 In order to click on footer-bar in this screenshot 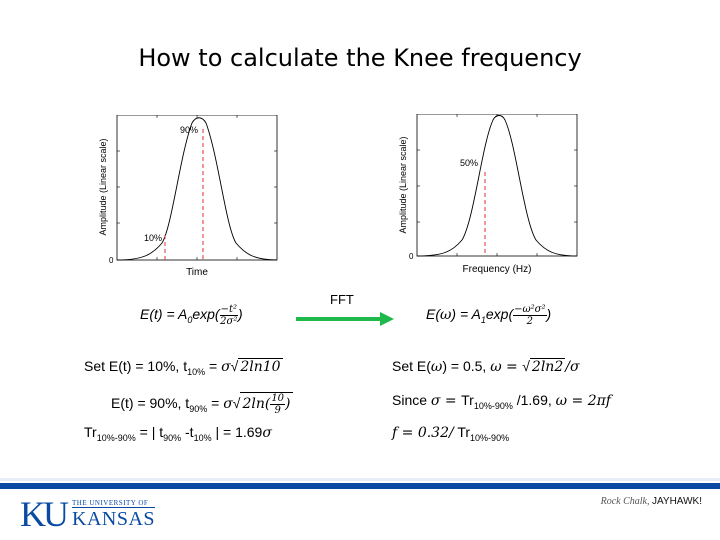, I will do `click(360, 486)`.